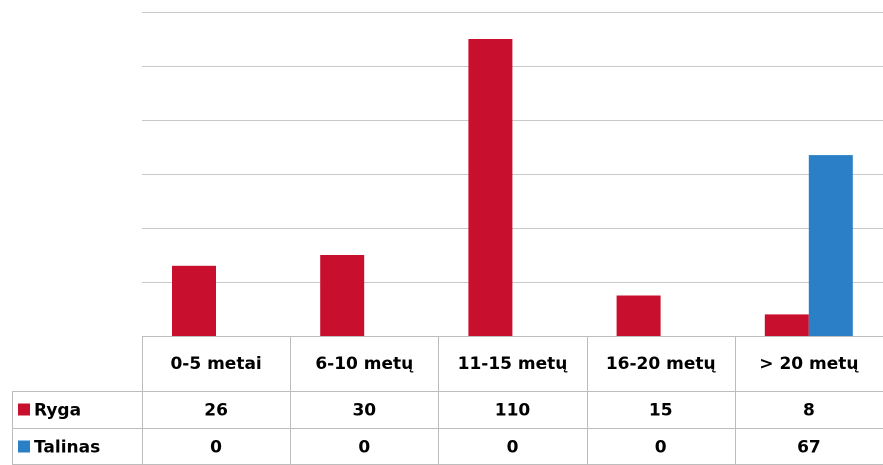 This screenshot has width=883, height=465. I want to click on legend-key-ryga, so click(24, 409).